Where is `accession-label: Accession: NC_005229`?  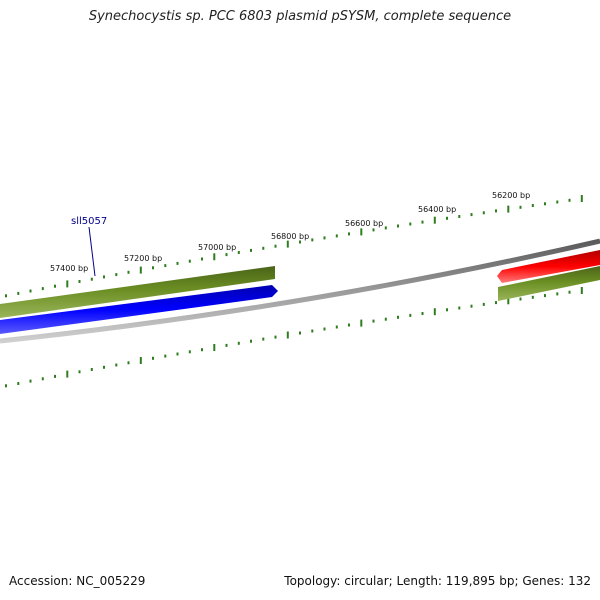 accession-label: Accession: NC_005229 is located at coordinates (77, 581).